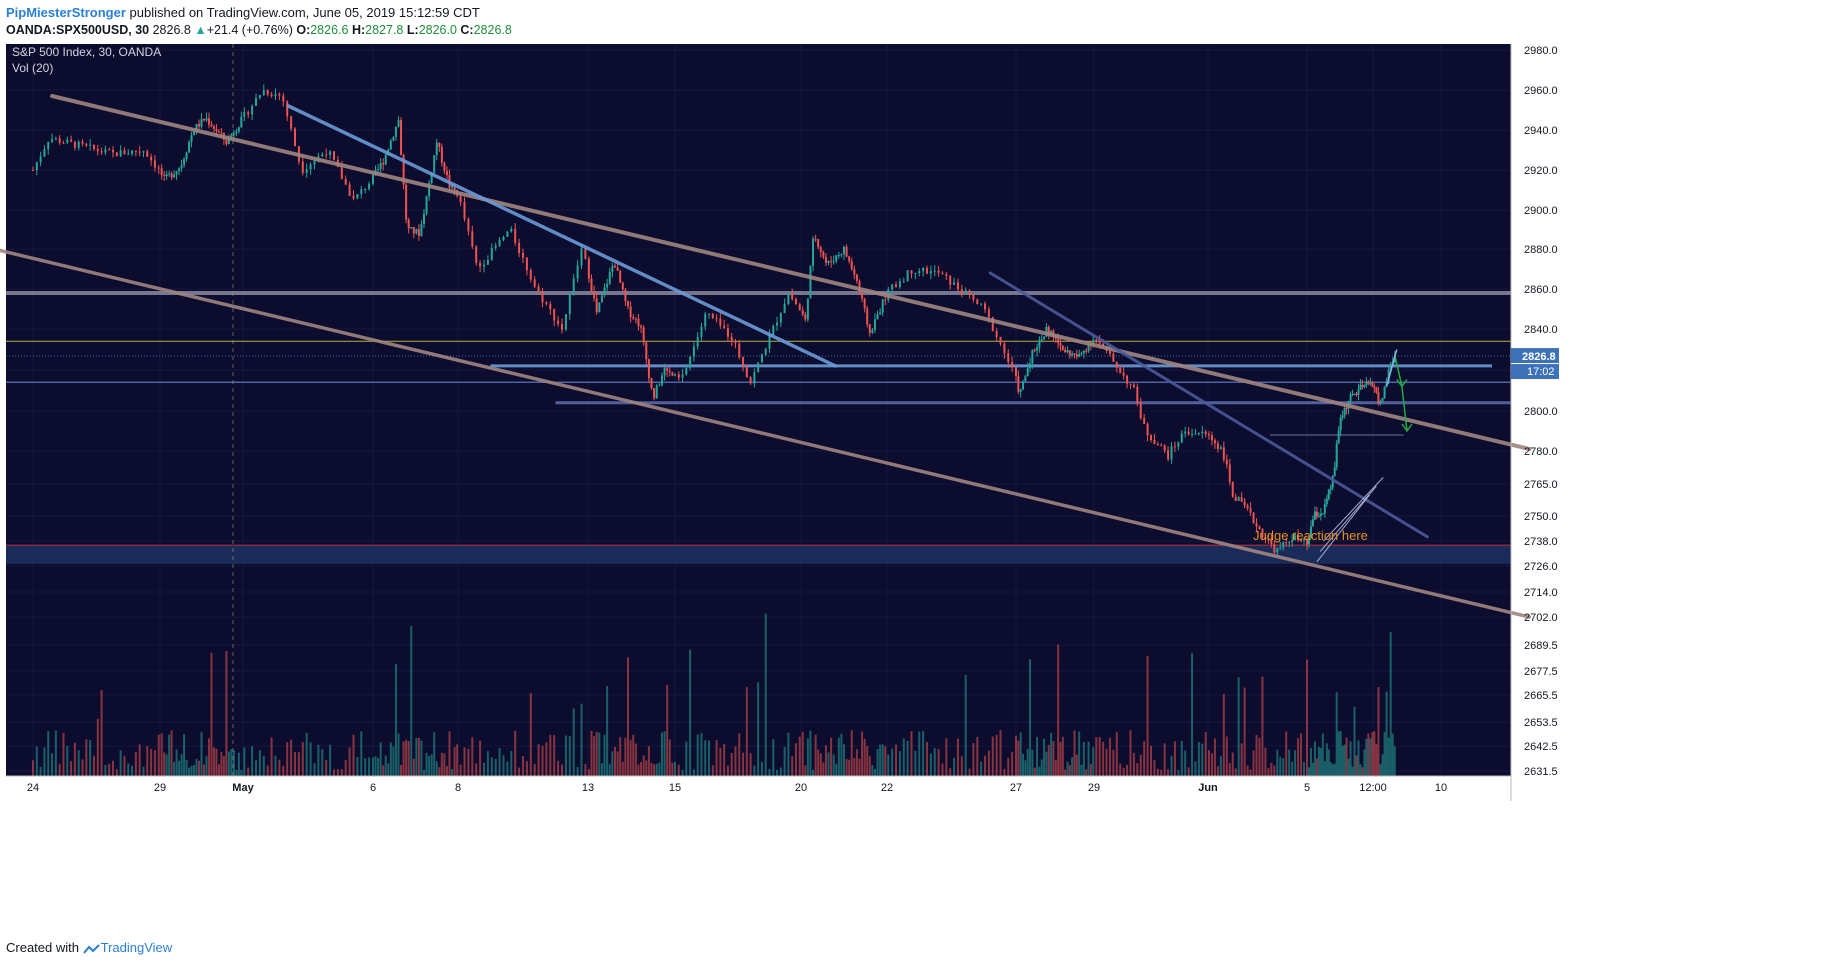 This screenshot has height=967, width=1828. Describe the element at coordinates (1541, 542) in the screenshot. I see `price-tick-label: 2738.0` at that location.